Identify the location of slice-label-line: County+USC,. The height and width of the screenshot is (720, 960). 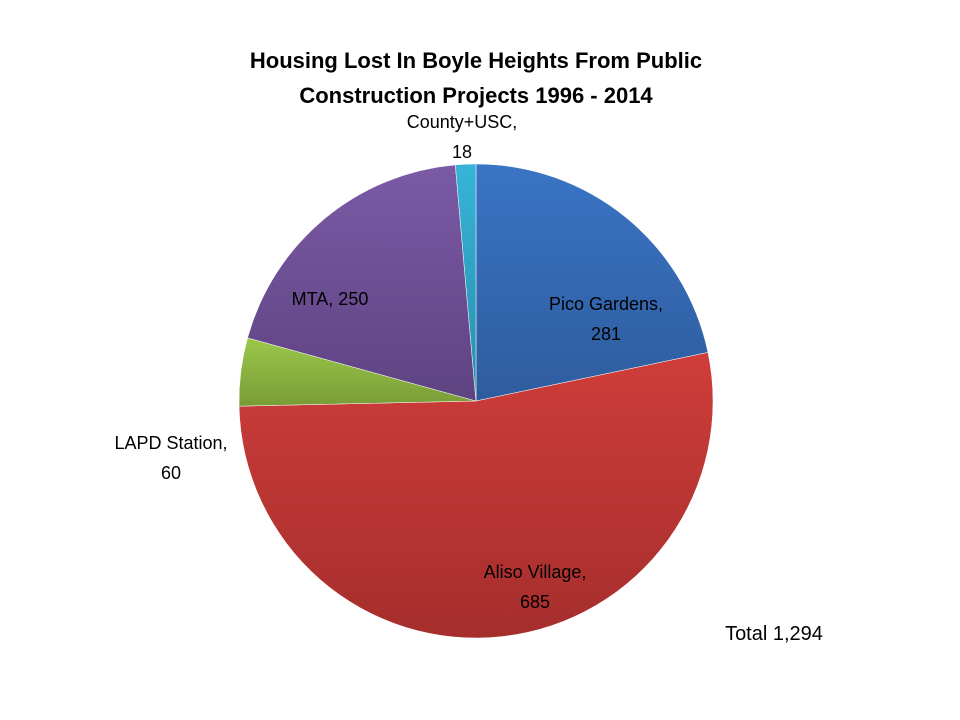
(462, 122).